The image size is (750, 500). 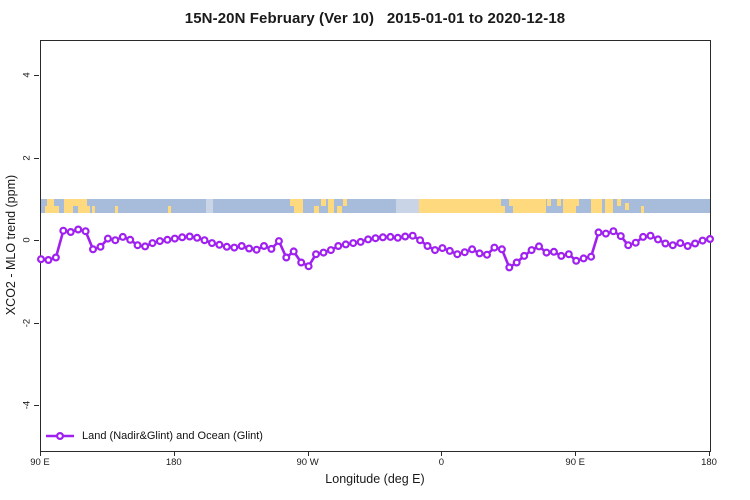 What do you see at coordinates (40, 462) in the screenshot?
I see `x-tick-label: 90 E` at bounding box center [40, 462].